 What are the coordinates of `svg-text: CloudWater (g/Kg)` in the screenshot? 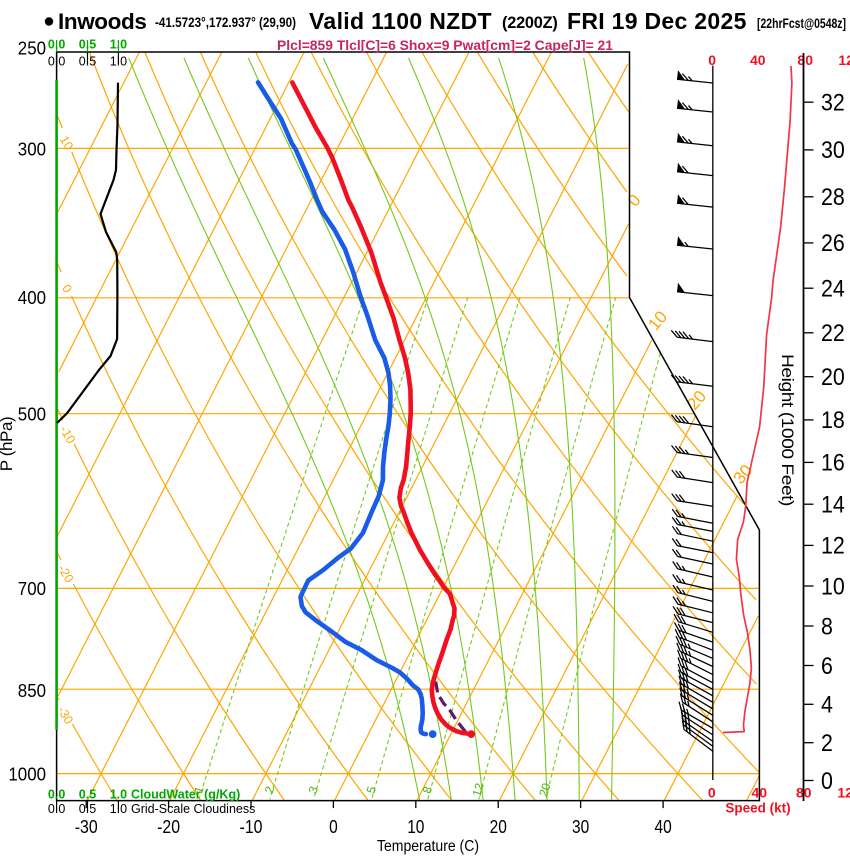 It's located at (185, 795).